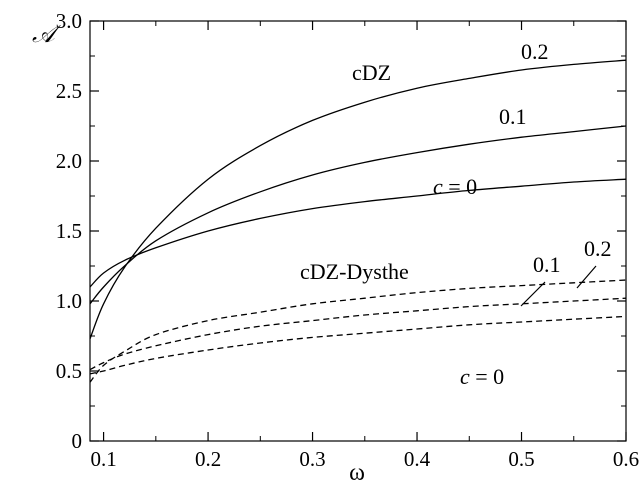 This screenshot has height=489, width=642. What do you see at coordinates (208, 459) in the screenshot?
I see `x-tick-label: 0.2` at bounding box center [208, 459].